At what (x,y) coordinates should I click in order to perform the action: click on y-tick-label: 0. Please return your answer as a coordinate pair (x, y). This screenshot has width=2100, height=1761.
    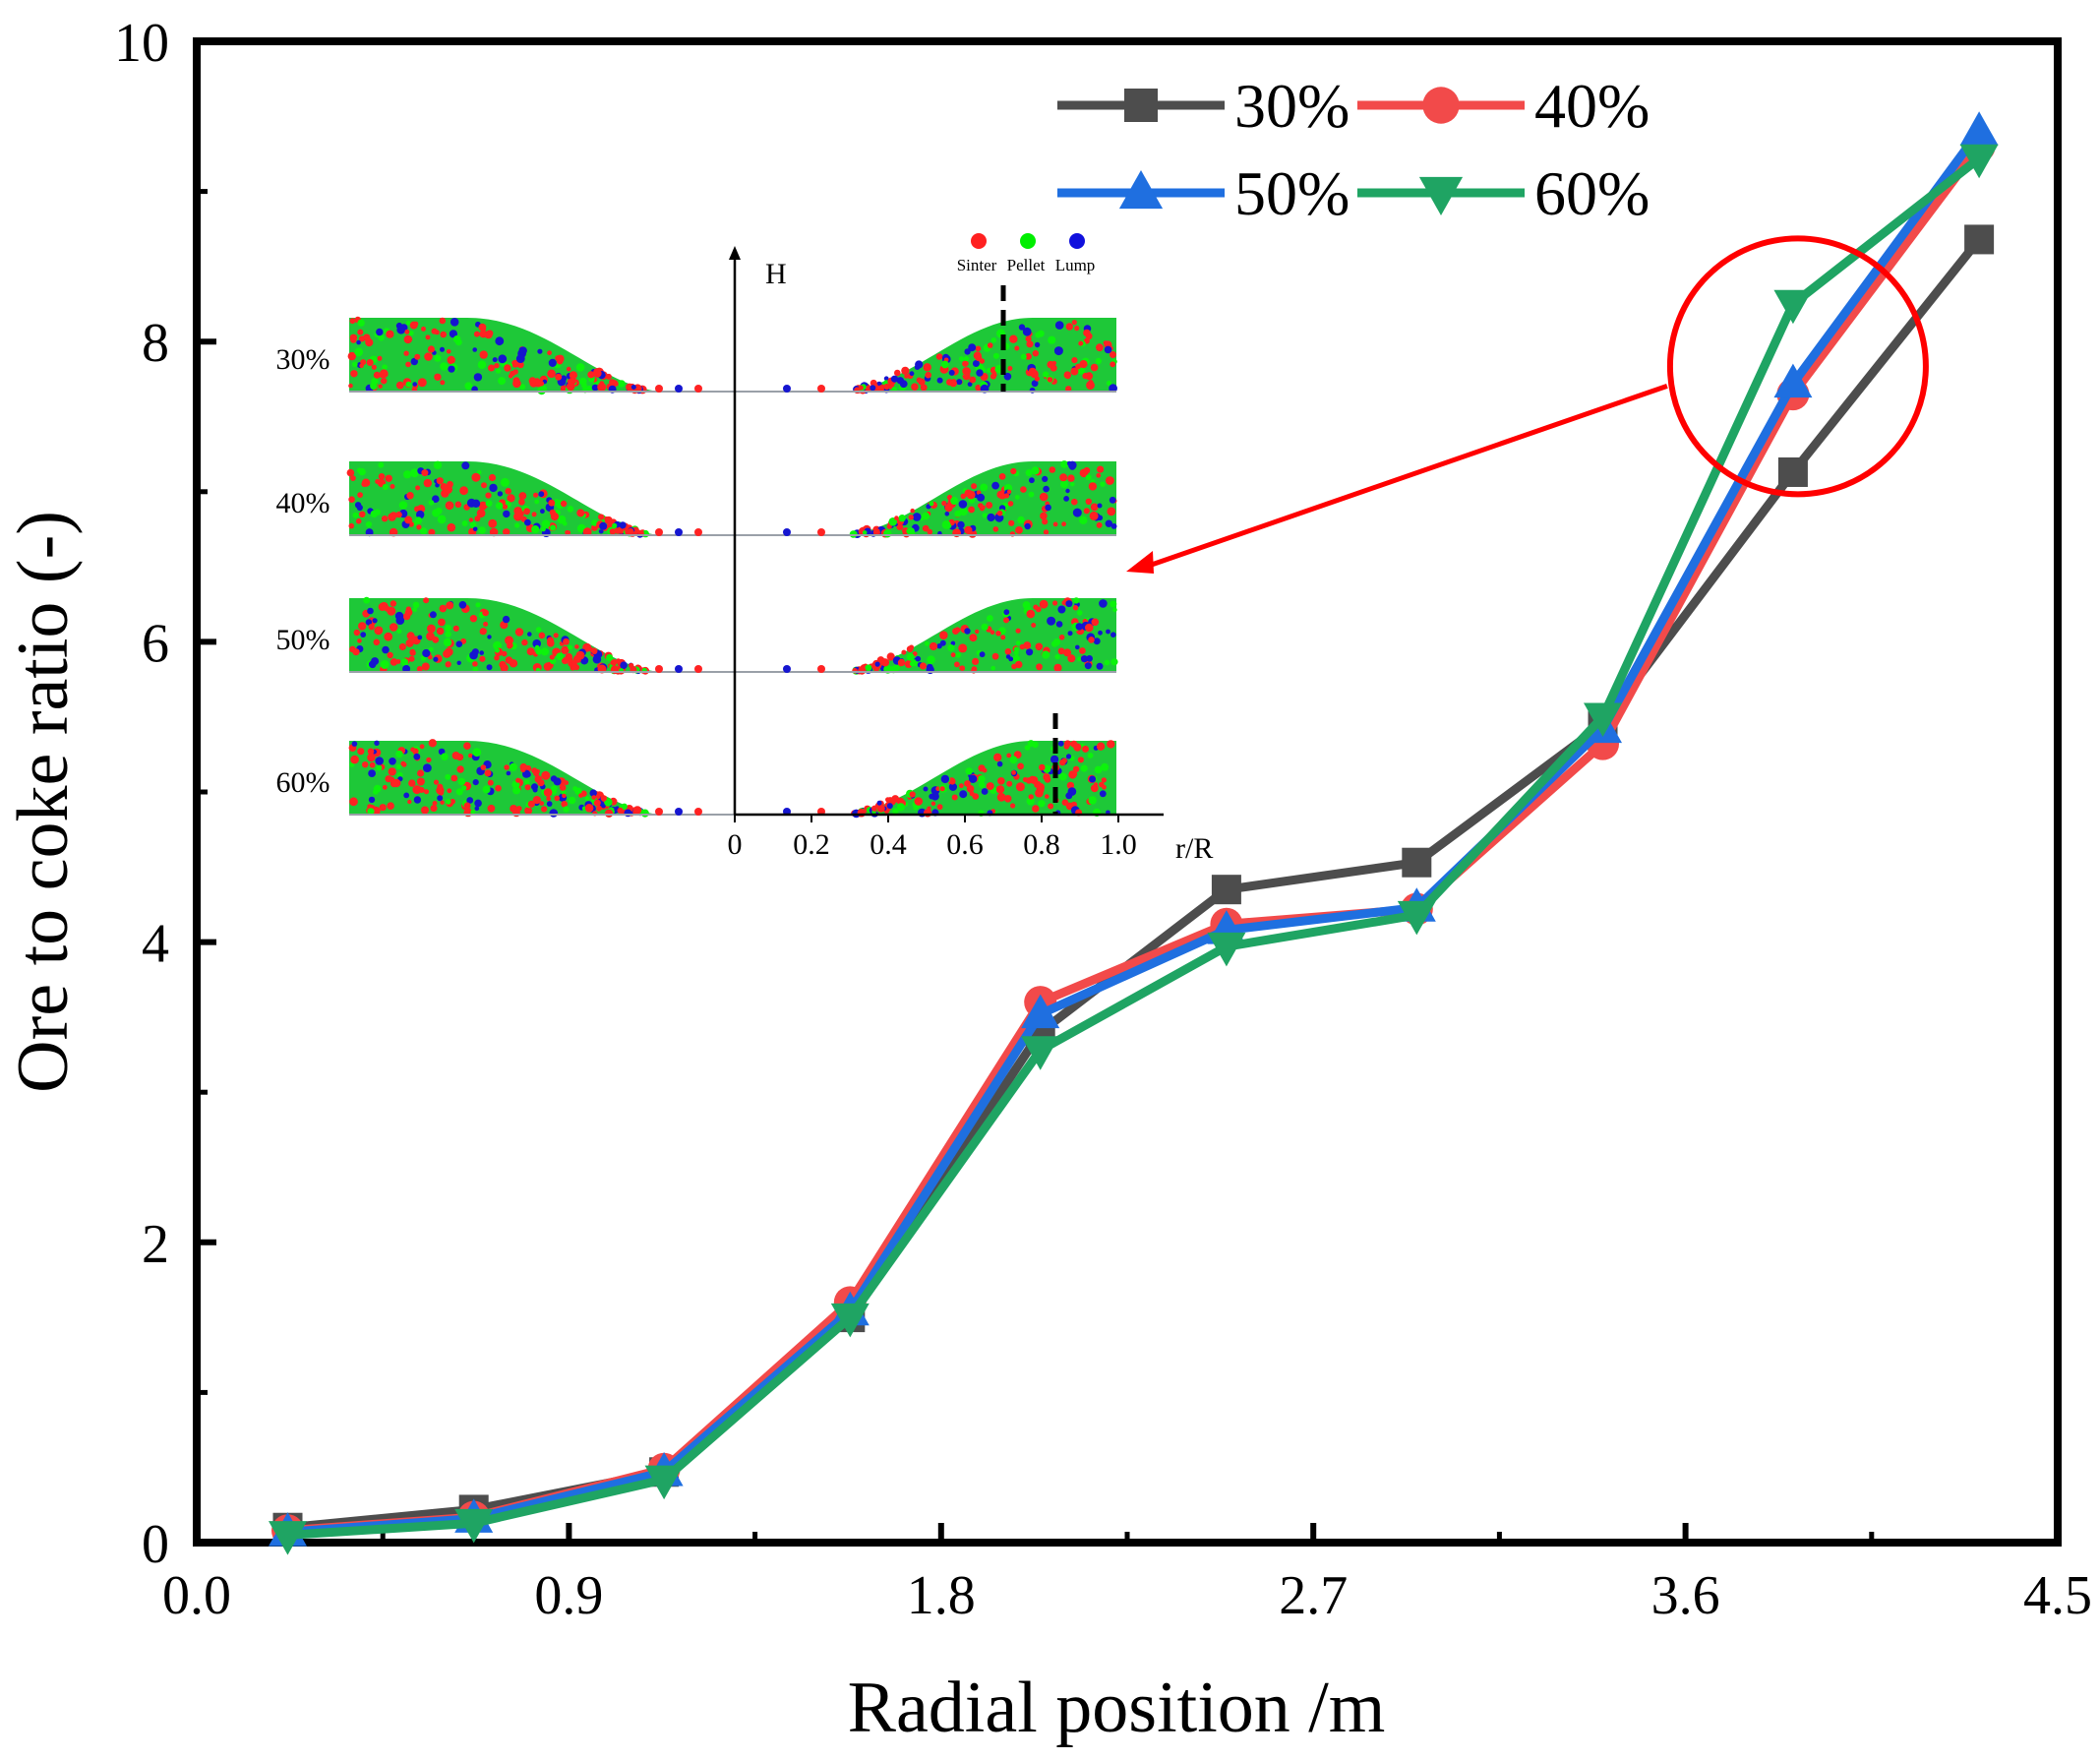
    Looking at the image, I should click on (155, 1544).